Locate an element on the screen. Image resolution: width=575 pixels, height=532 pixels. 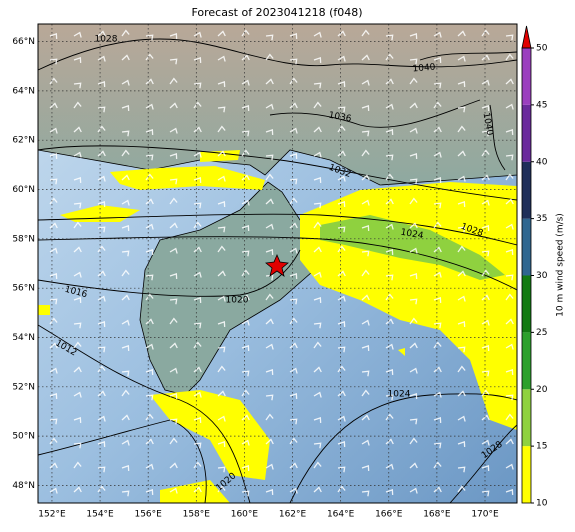
lat-label: 62°N is located at coordinates (23, 141).